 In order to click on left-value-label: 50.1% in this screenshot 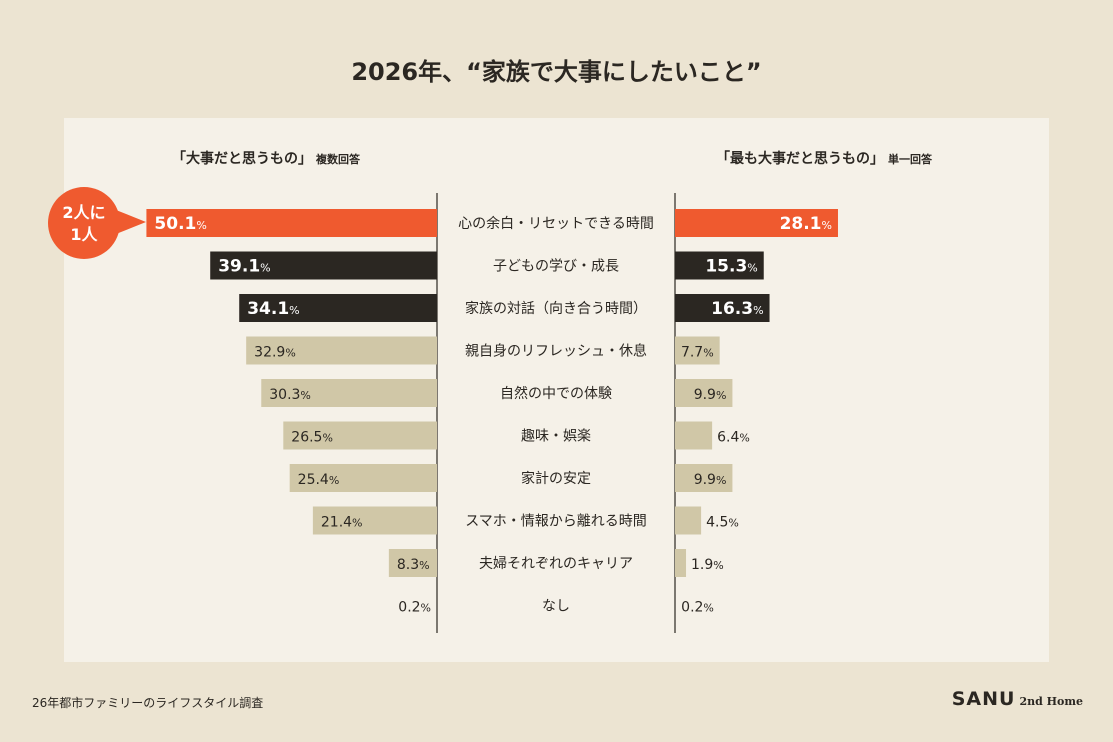, I will do `click(180, 224)`.